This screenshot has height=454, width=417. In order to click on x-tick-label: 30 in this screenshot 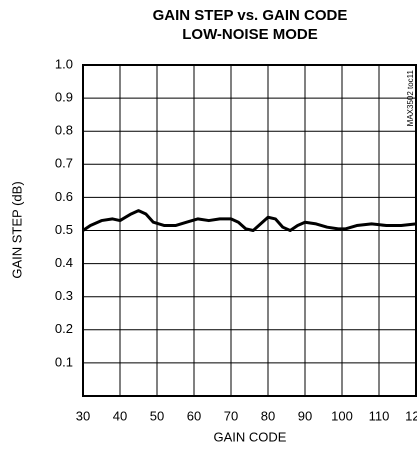, I will do `click(83, 415)`.